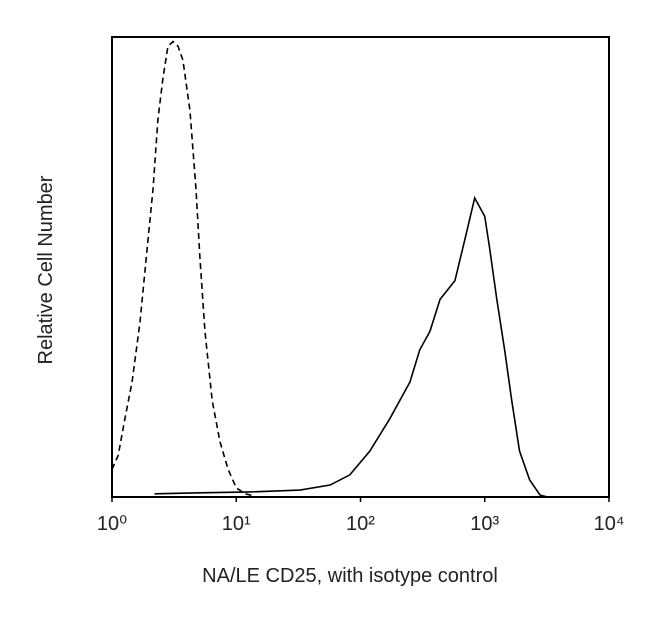 This screenshot has height=622, width=650. What do you see at coordinates (112, 524) in the screenshot?
I see `x-tick-label: 10⁰` at bounding box center [112, 524].